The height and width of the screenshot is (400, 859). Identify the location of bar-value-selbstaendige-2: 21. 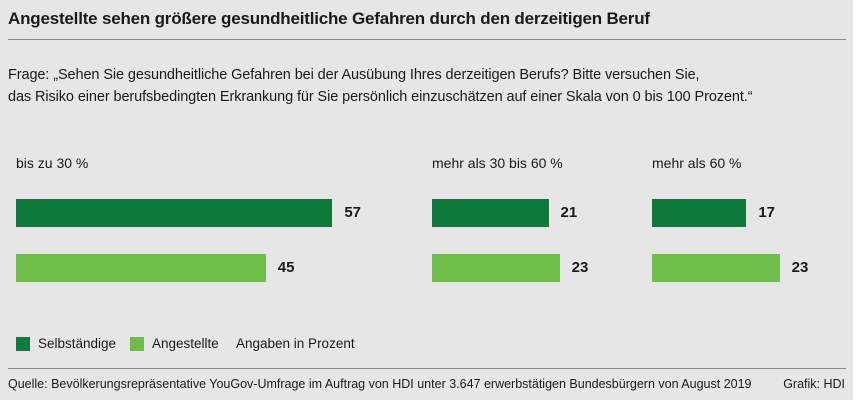
(569, 212).